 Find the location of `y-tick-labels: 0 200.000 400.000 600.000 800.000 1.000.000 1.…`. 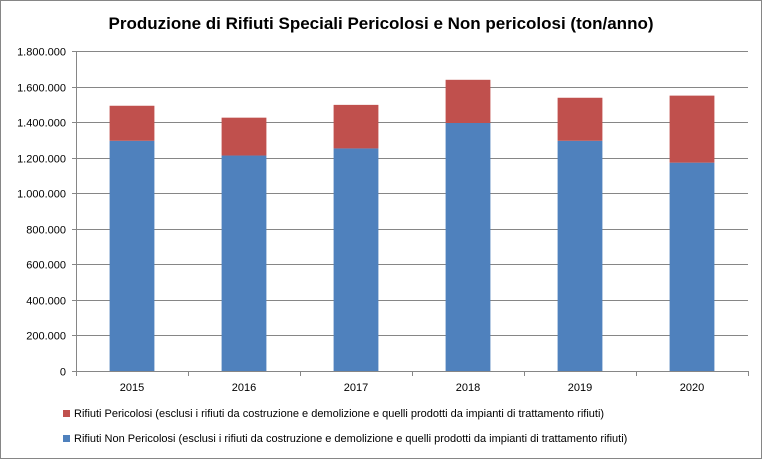

y-tick-labels: 0 200.000 400.000 600.000 800.000 1.000.000 1.… is located at coordinates (41, 213).